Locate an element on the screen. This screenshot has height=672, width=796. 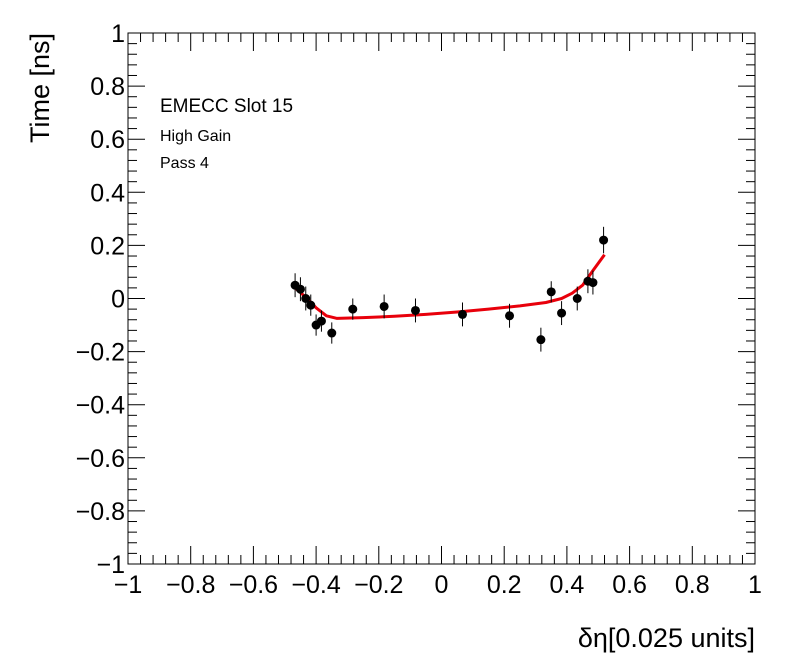
x-tick-label: −0.4 is located at coordinates (315, 585).